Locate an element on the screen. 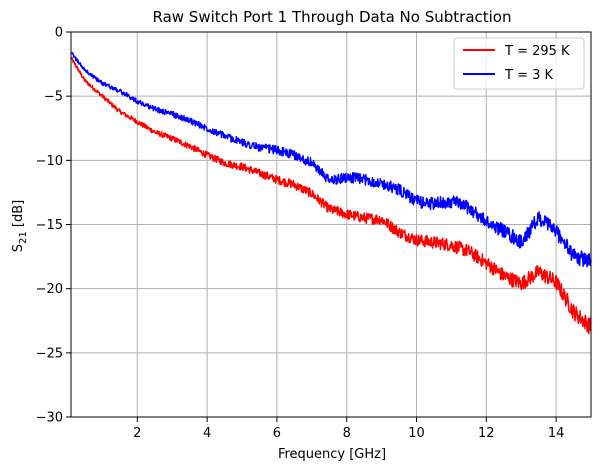  y-tick-label: −15 is located at coordinates (49, 225).